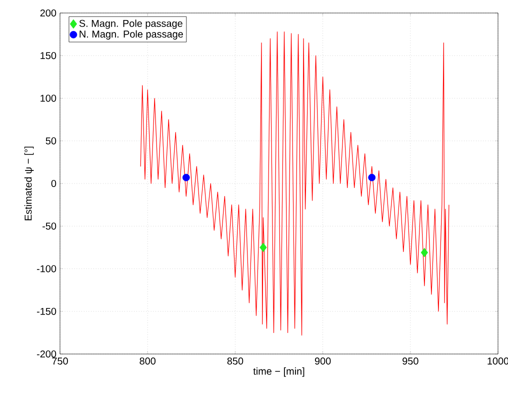  Describe the element at coordinates (46, 268) in the screenshot. I see `y-tick-label: -100` at that location.